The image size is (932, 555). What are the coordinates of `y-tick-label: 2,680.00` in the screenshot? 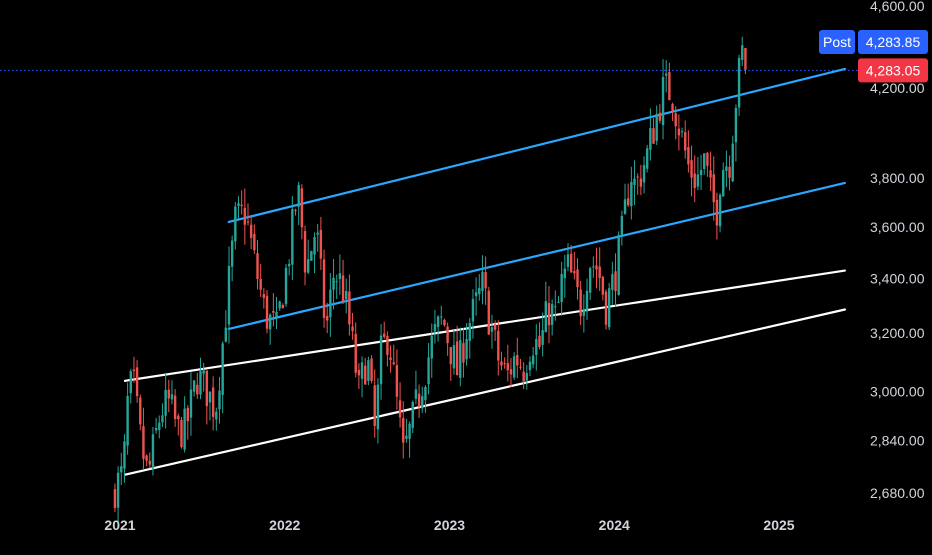 It's located at (897, 493).